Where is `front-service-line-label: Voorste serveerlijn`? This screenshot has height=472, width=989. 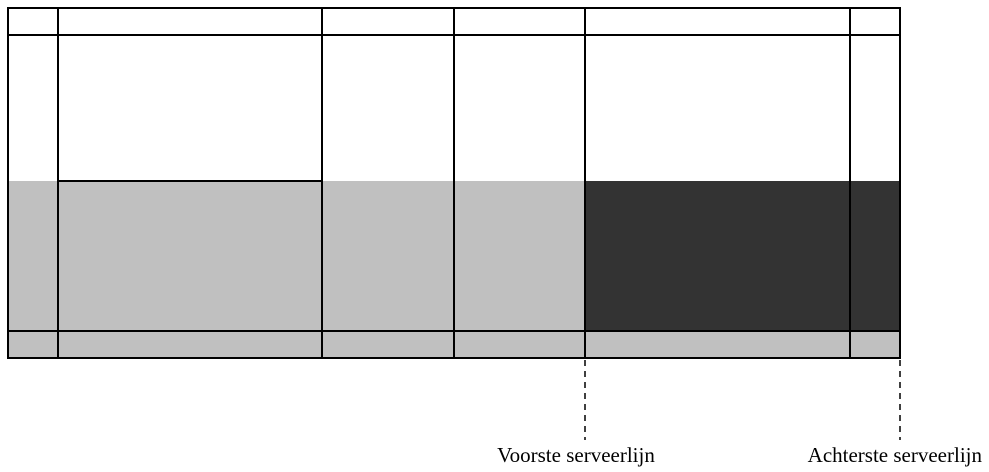
front-service-line-label: Voorste serveerlijn is located at coordinates (576, 455).